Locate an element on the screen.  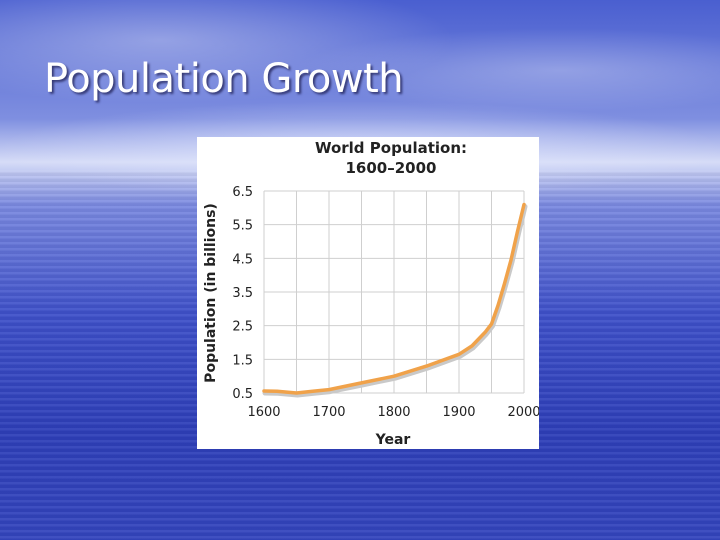
grid-layer is located at coordinates (394, 292).